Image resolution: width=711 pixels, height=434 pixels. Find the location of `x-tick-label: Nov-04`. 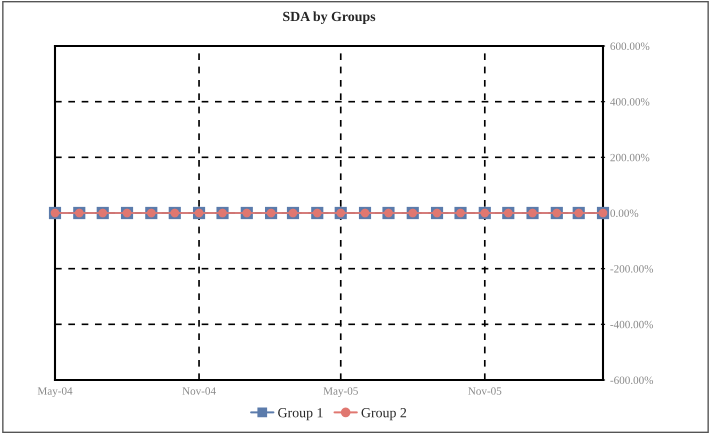

x-tick-label: Nov-04 is located at coordinates (199, 391).